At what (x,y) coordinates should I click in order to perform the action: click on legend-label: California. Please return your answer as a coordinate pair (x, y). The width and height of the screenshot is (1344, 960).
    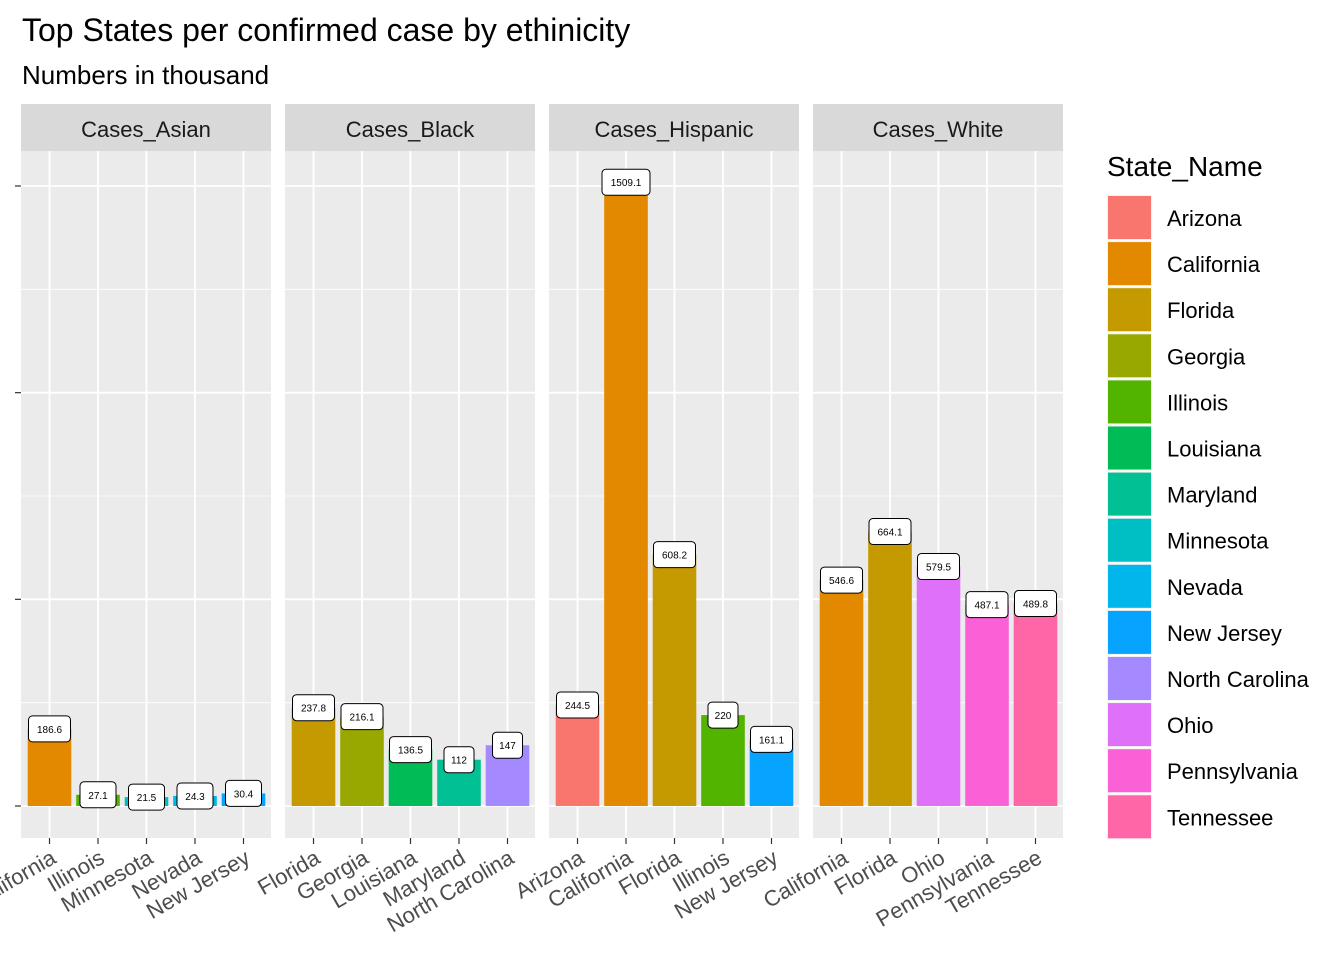
    Looking at the image, I should click on (1214, 264).